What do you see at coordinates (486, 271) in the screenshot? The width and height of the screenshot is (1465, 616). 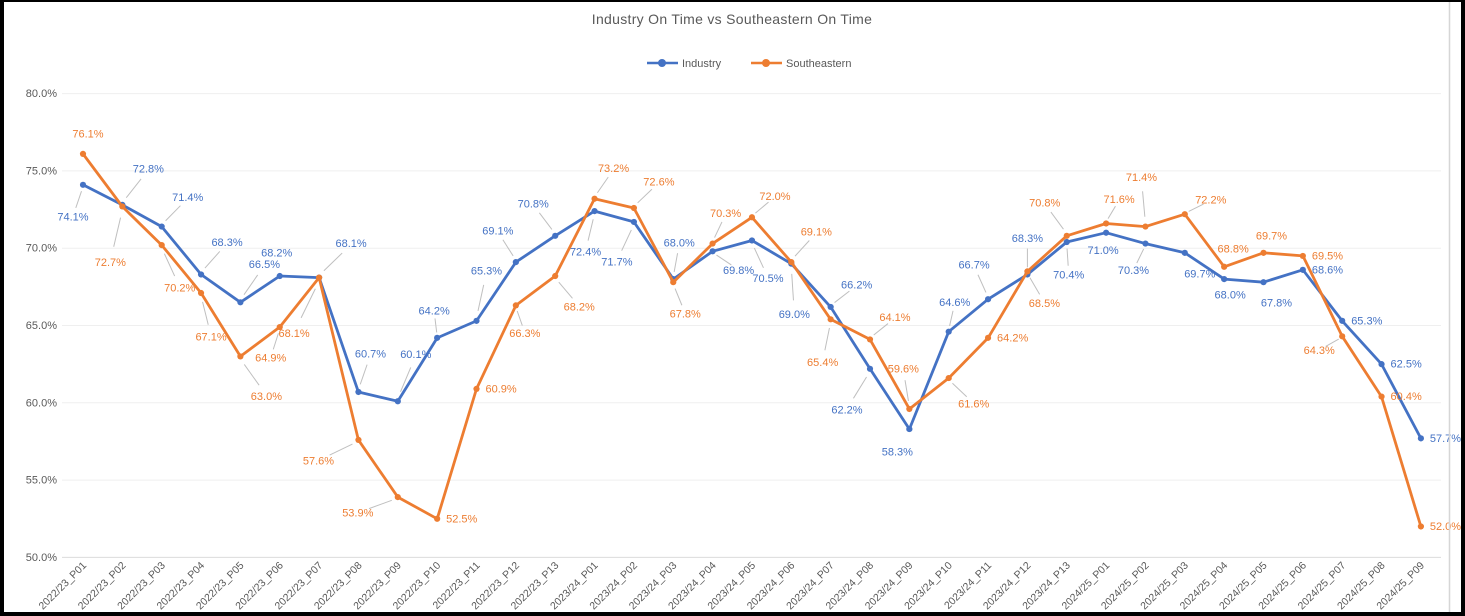 I see `data-label-industry: 65.3%` at bounding box center [486, 271].